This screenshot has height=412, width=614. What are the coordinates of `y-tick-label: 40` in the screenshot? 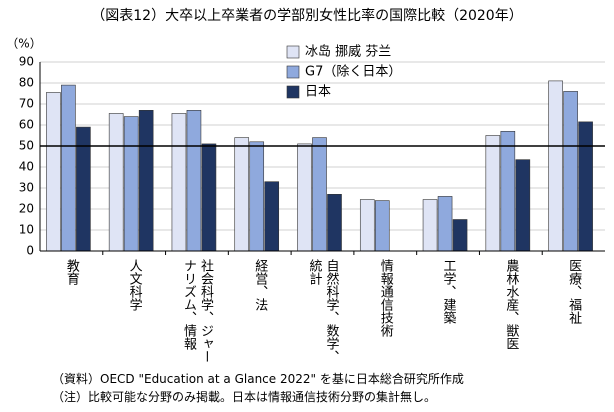 It's located at (26, 167).